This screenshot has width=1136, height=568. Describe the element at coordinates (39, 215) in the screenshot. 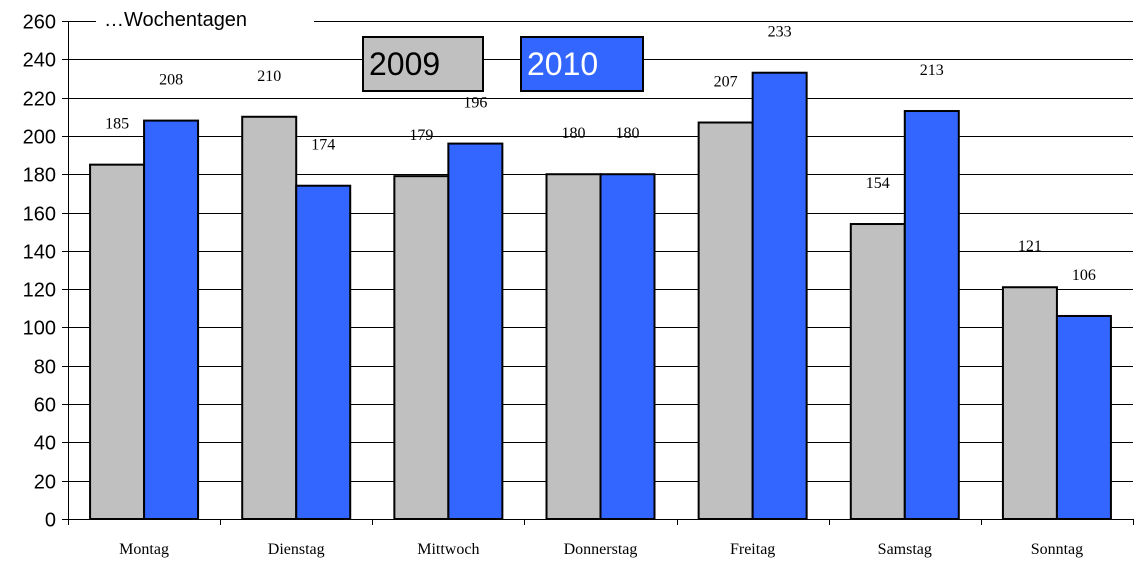

I see `y-tick-label: 160` at that location.